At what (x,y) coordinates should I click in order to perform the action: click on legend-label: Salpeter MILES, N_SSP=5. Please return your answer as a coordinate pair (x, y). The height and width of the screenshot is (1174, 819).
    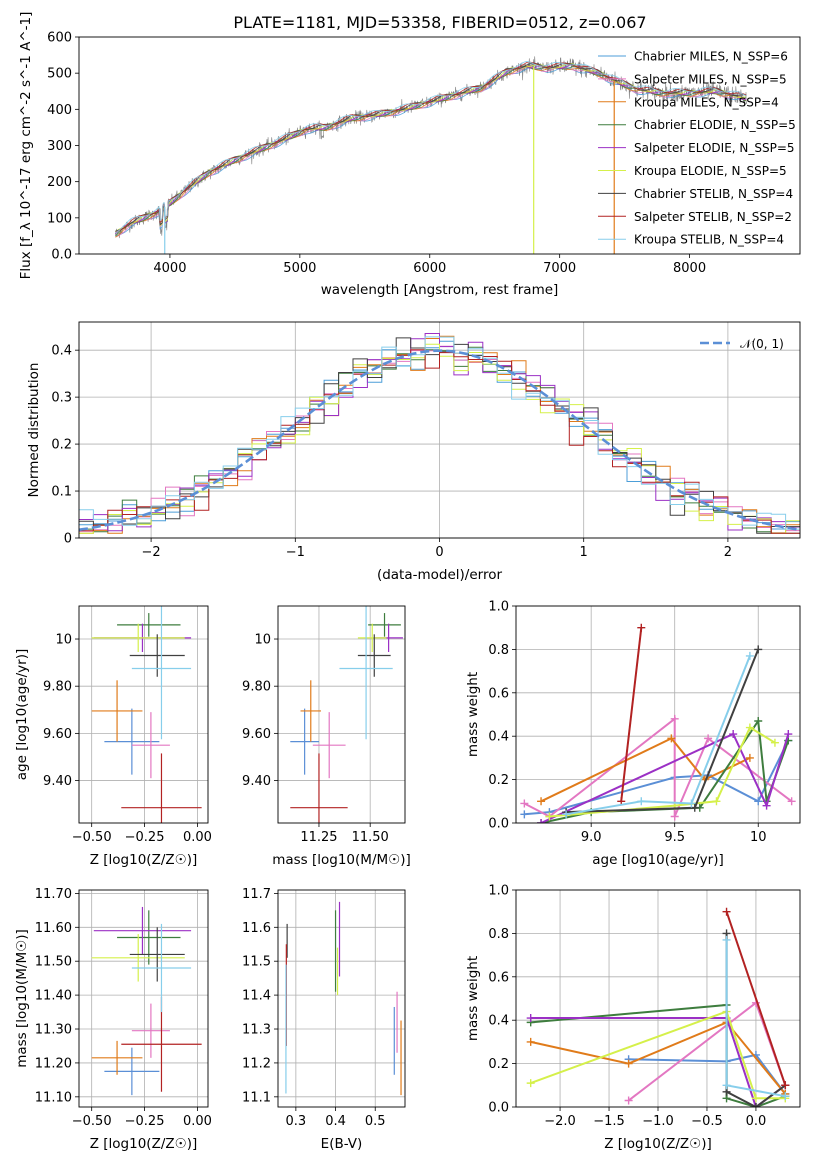
    Looking at the image, I should click on (710, 79).